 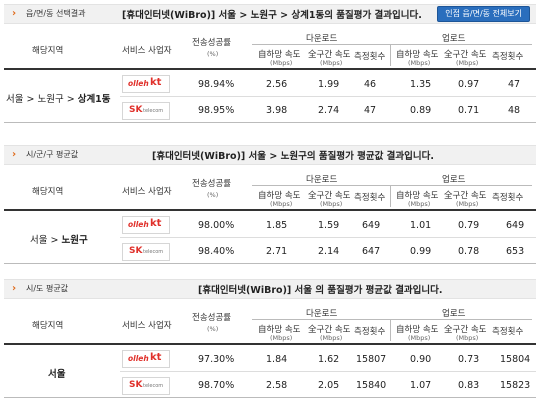 I want to click on ul-count: 48, so click(x=514, y=110).